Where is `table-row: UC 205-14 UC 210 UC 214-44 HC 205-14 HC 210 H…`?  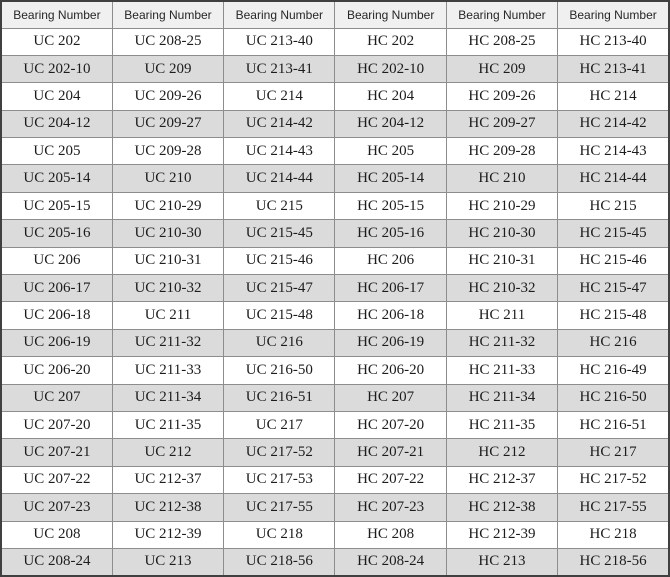
table-row: UC 205-14 UC 210 UC 214-44 HC 205-14 HC 210 H… is located at coordinates (335, 178).